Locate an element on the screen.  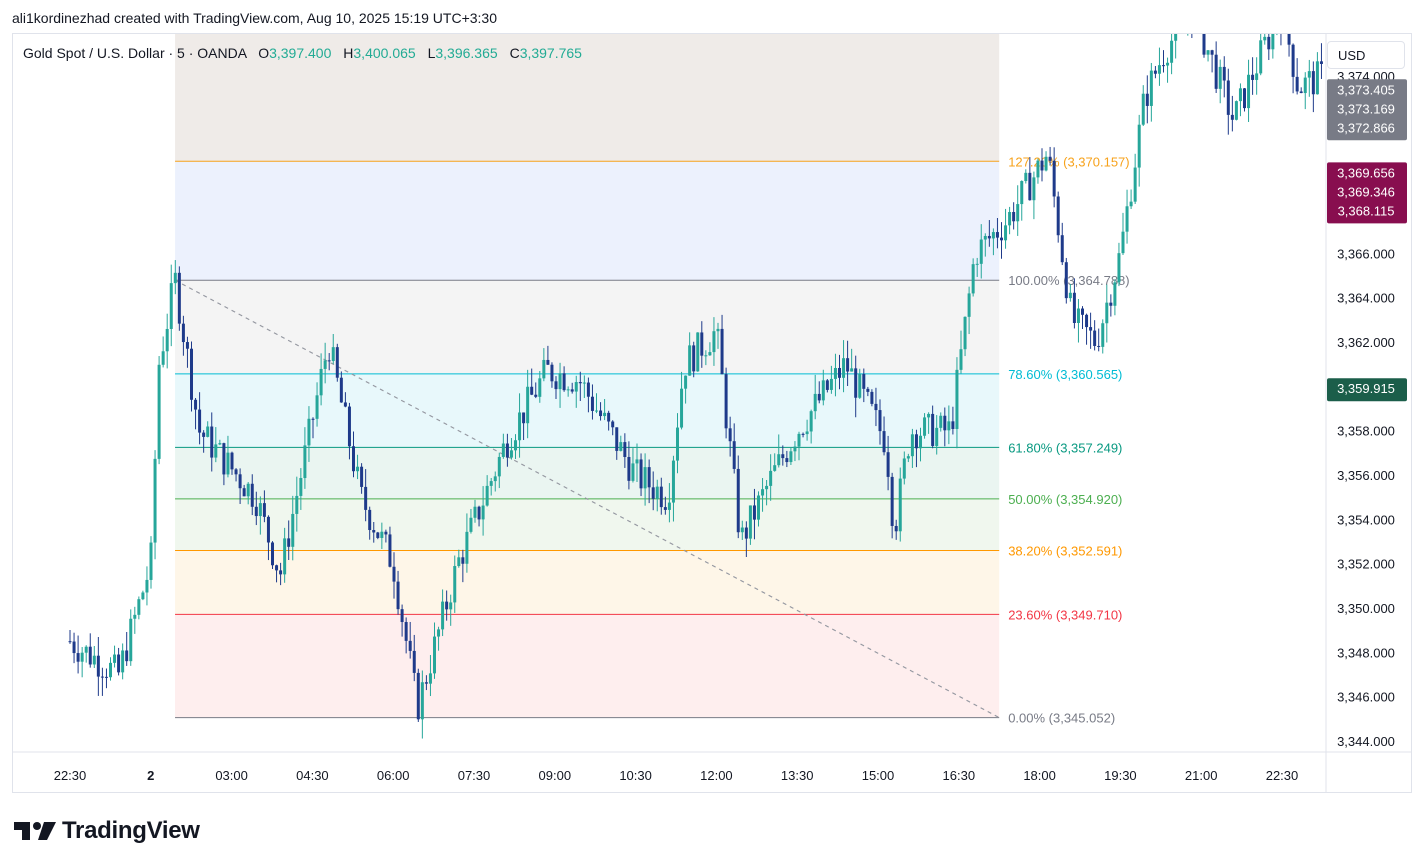
y-tick-label: 3,362.000 is located at coordinates (1366, 342).